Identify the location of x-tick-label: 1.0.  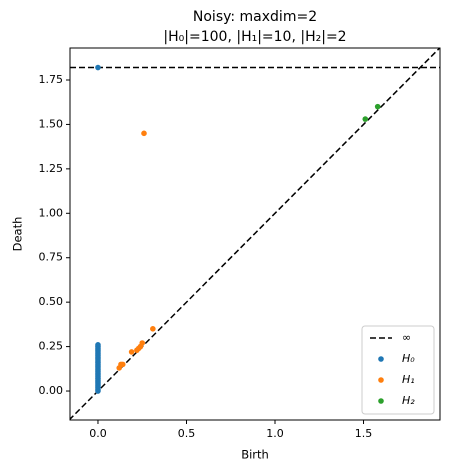
(275, 433).